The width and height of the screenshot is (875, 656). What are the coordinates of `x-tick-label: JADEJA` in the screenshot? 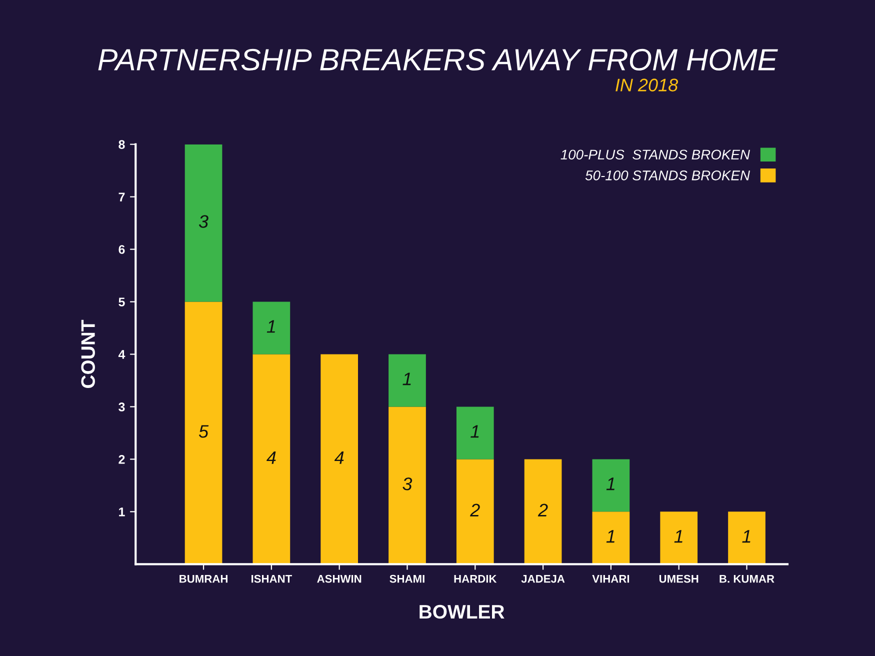 It's located at (543, 578).